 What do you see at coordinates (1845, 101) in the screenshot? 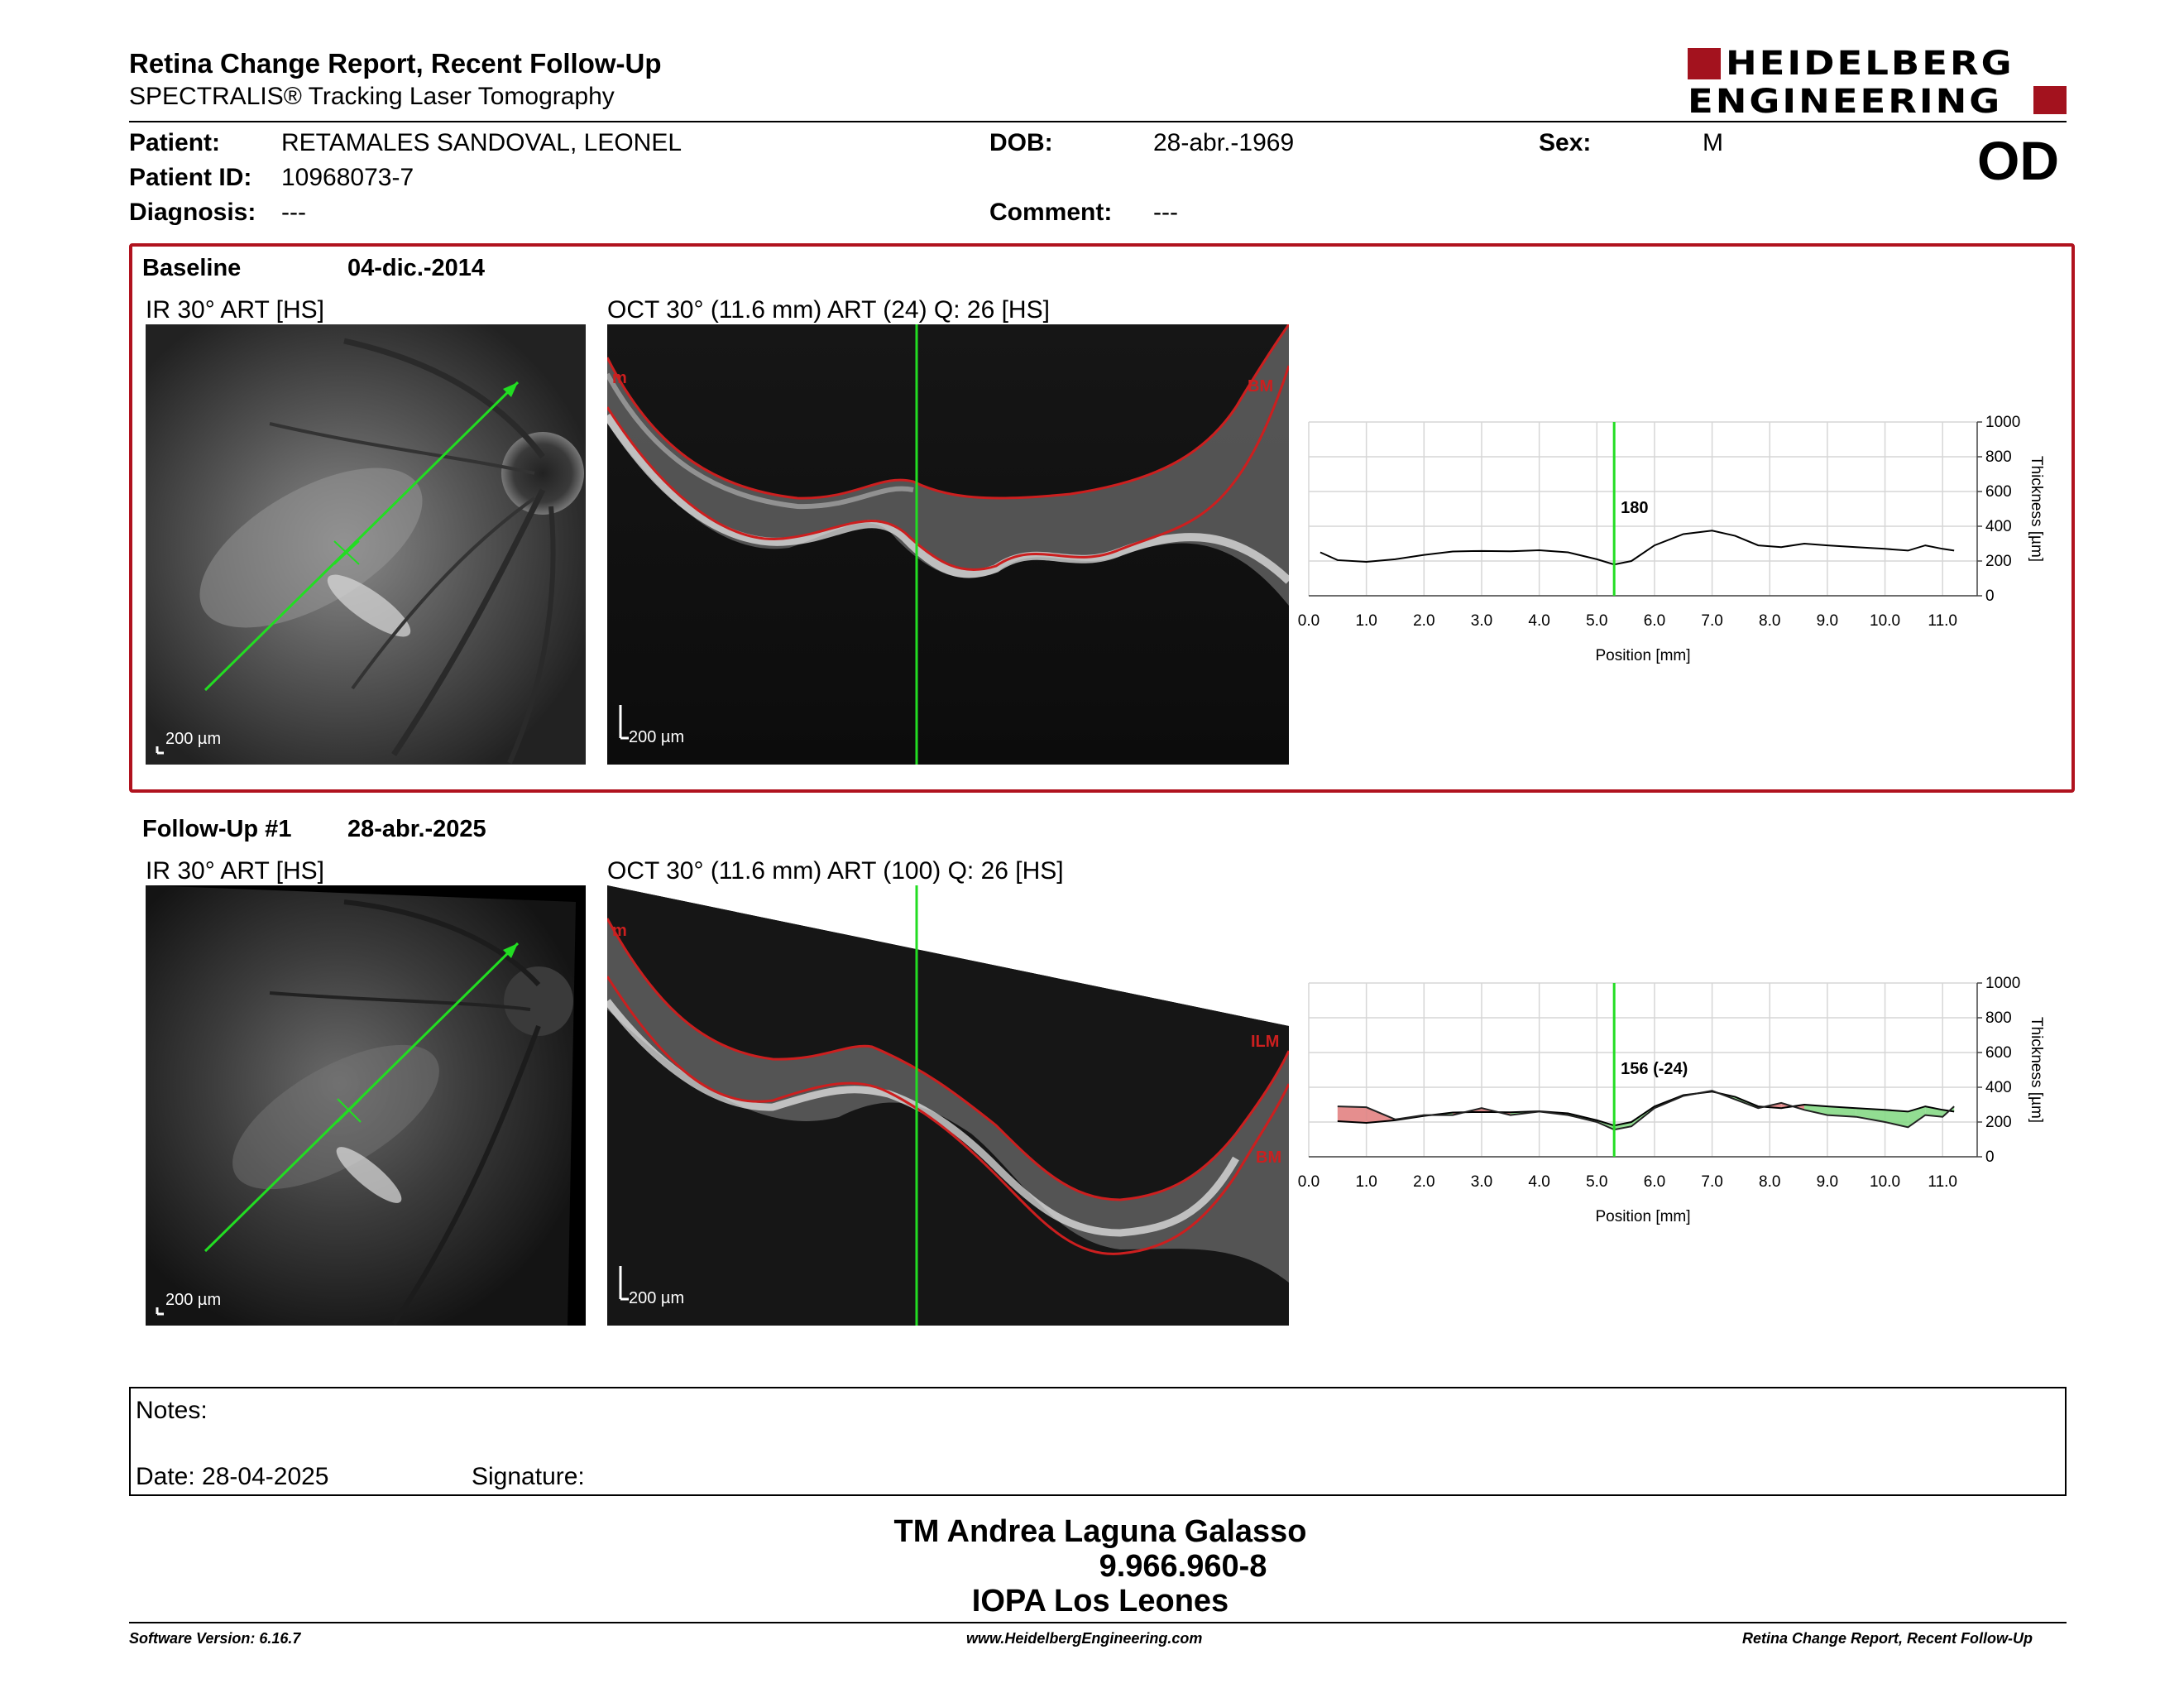
I see `logo-line-2: ENGINEERING` at bounding box center [1845, 101].